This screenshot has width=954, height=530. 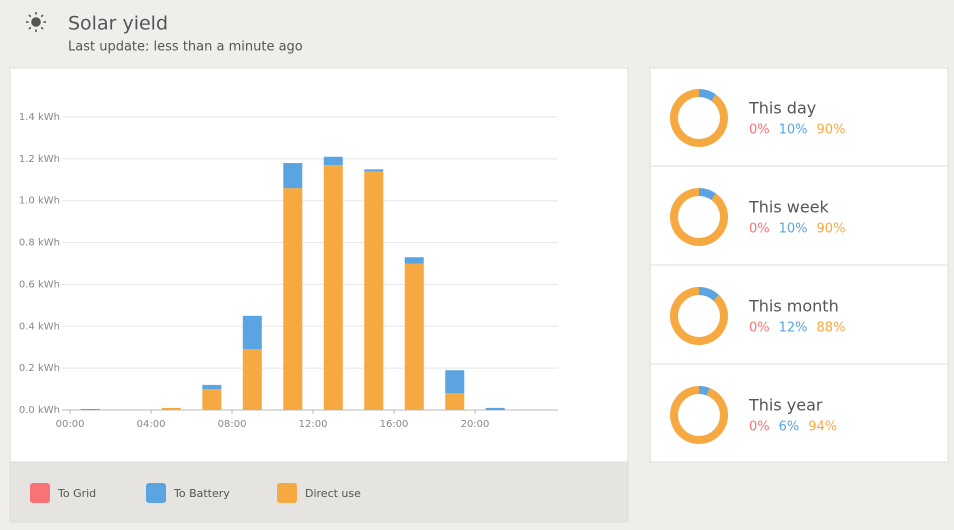 What do you see at coordinates (151, 424) in the screenshot?
I see `x-tick-label: 04:00` at bounding box center [151, 424].